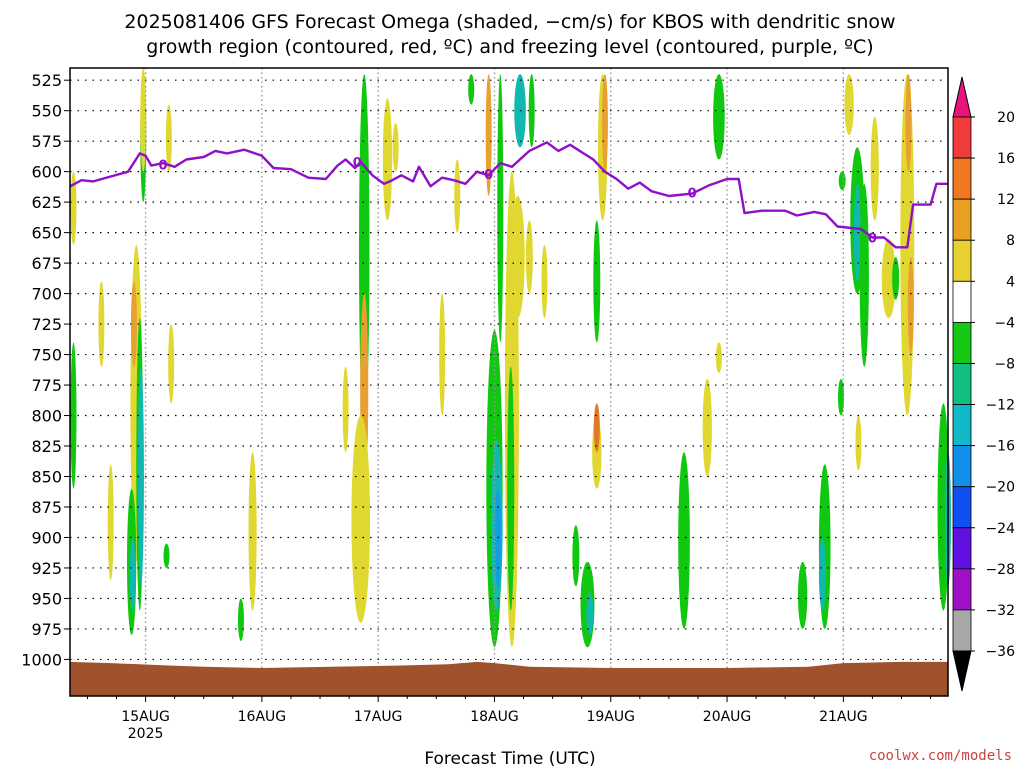  What do you see at coordinates (46, 80) in the screenshot?
I see `y-tick-label-525: 525` at bounding box center [46, 80].